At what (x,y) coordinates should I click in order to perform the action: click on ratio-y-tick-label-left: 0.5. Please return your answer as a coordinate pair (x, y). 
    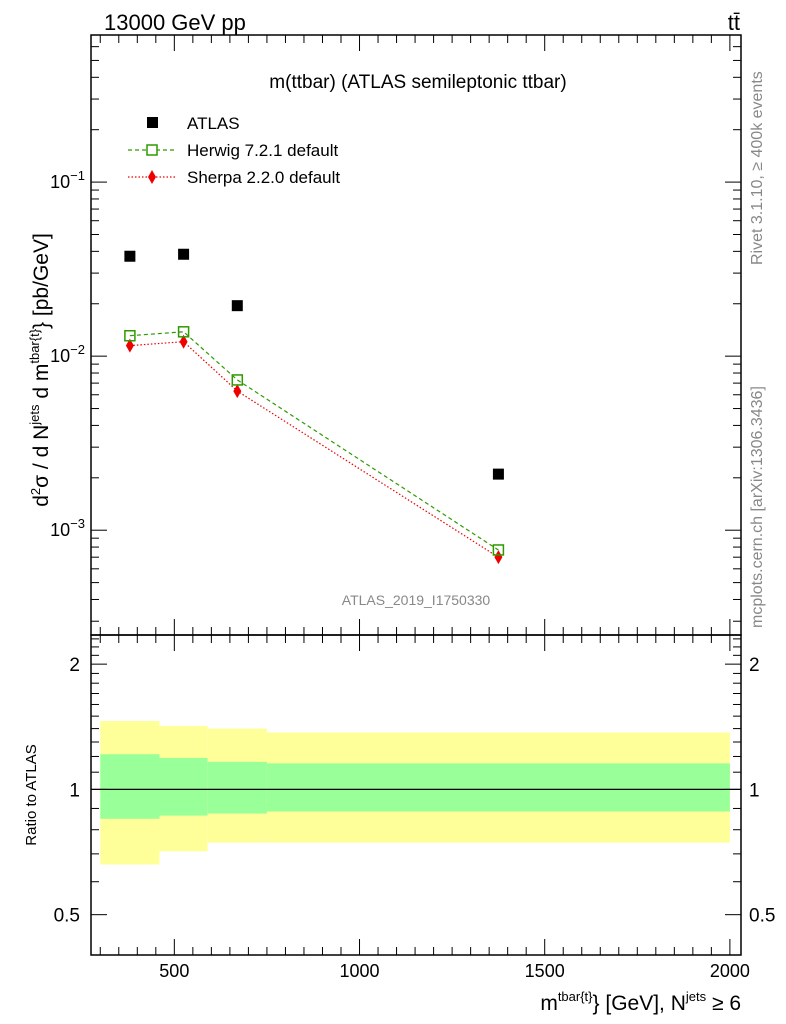
    Looking at the image, I should click on (67, 916).